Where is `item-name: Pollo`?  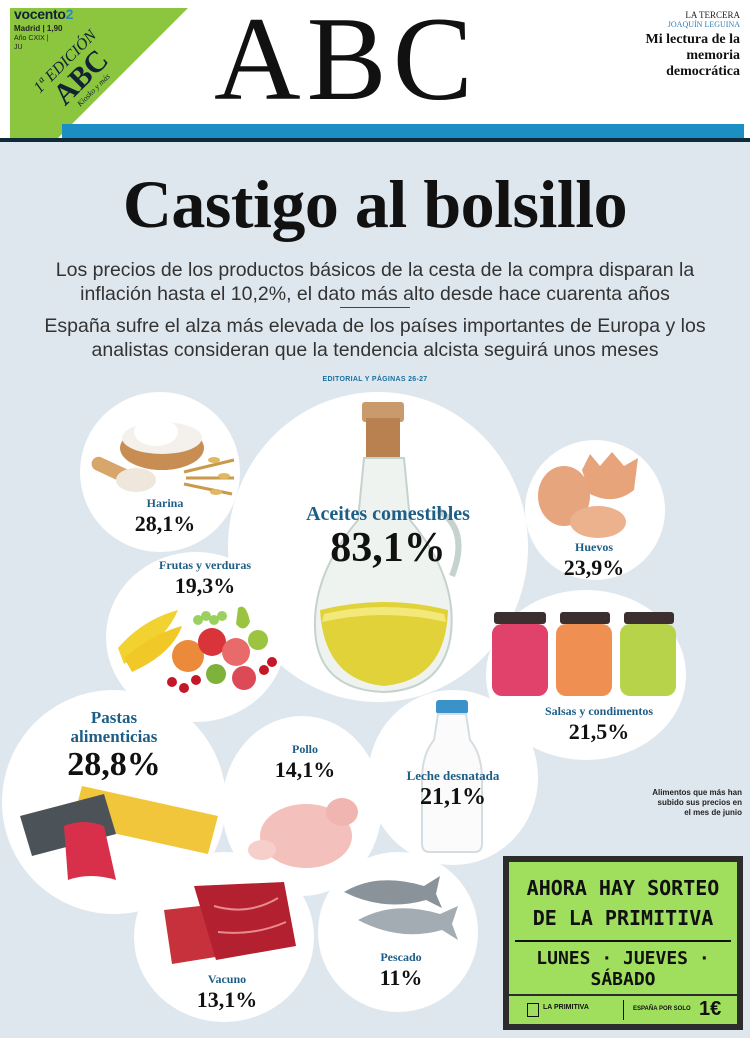 item-name: Pollo is located at coordinates (305, 749).